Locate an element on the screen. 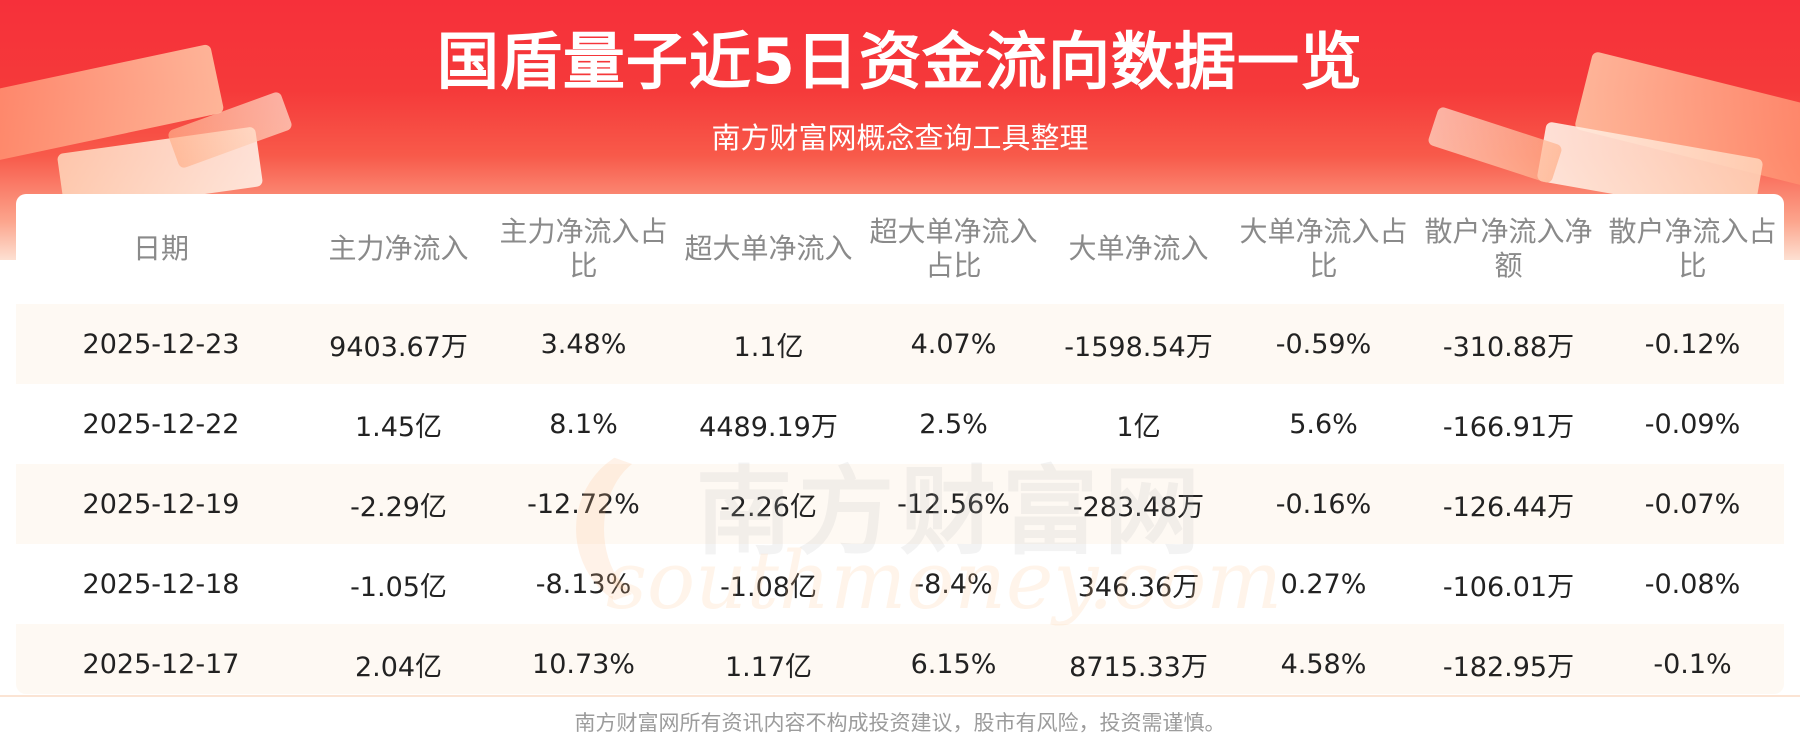 Image resolution: width=1800 pixels, height=743 pixels. cell-xl-inflow: 4489.19万 is located at coordinates (768, 424).